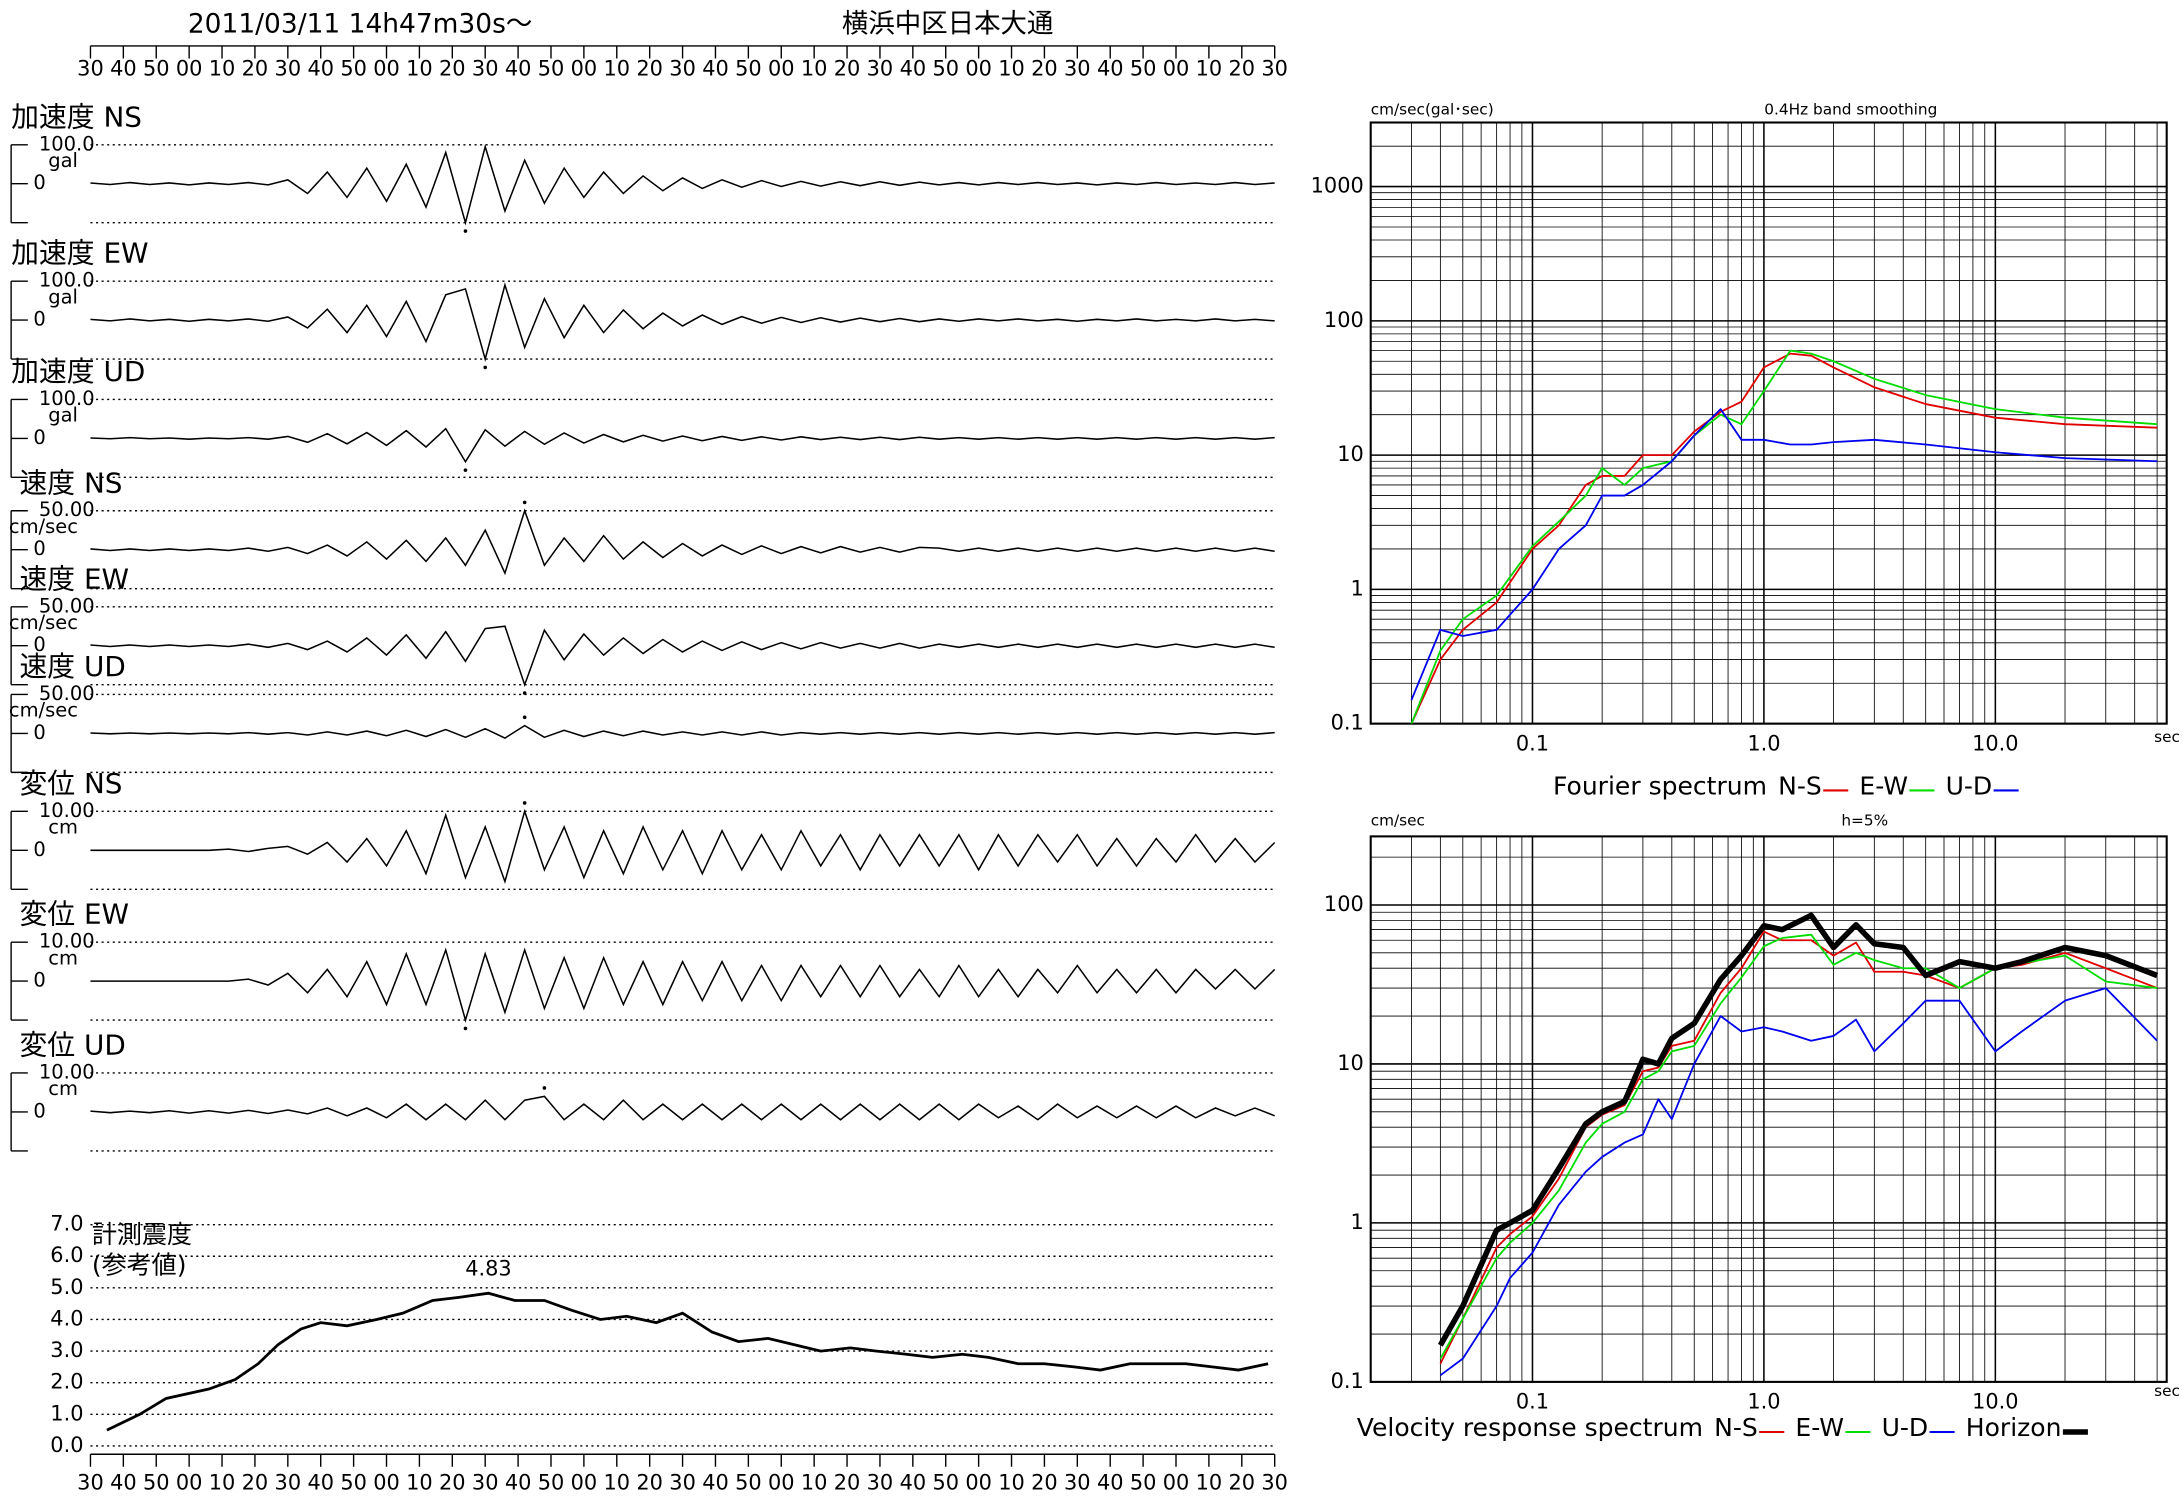 This screenshot has height=1503, width=2182. Describe the element at coordinates (72, 1045) in the screenshot. I see `panel-title: 変位 UD` at that location.